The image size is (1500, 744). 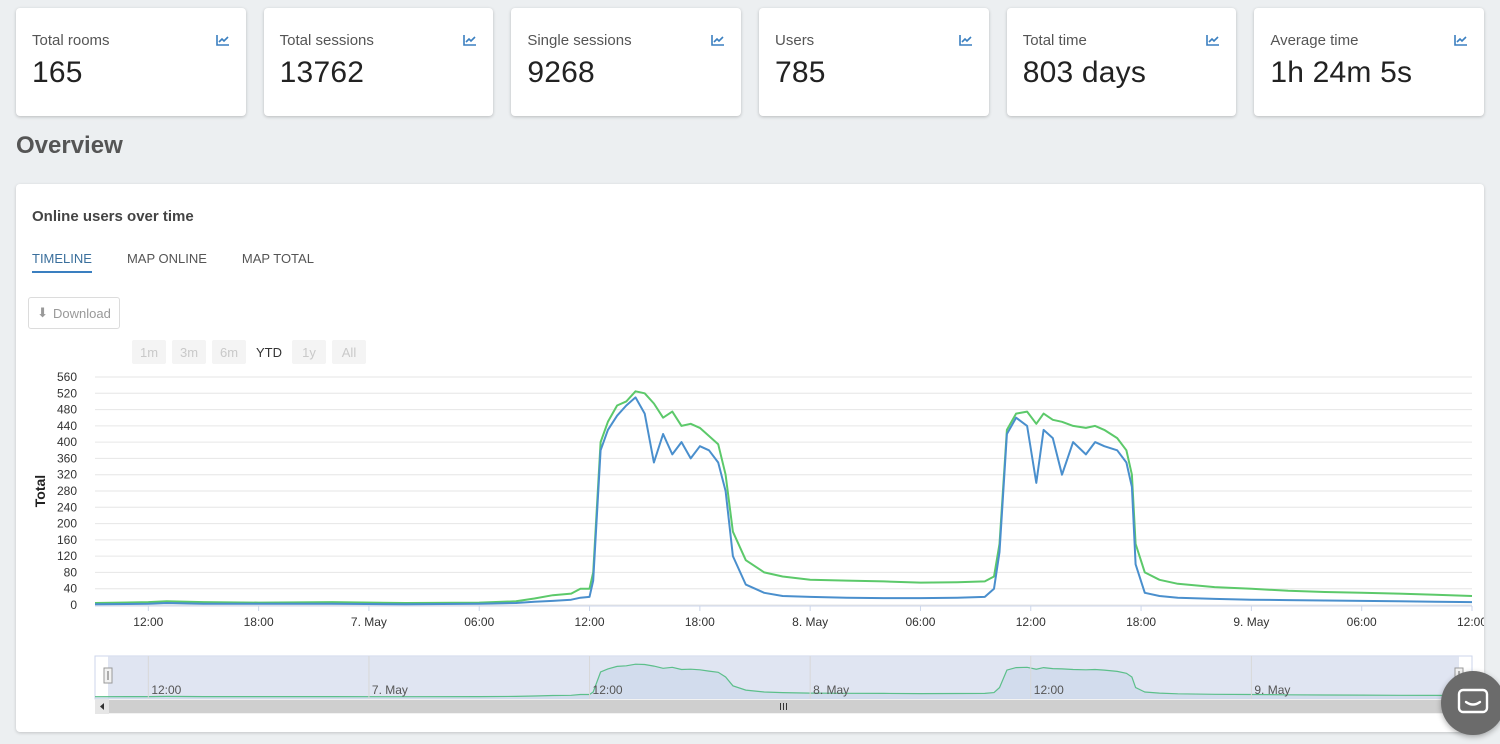 I want to click on download-arrow-icon: ⬇, so click(x=43, y=312).